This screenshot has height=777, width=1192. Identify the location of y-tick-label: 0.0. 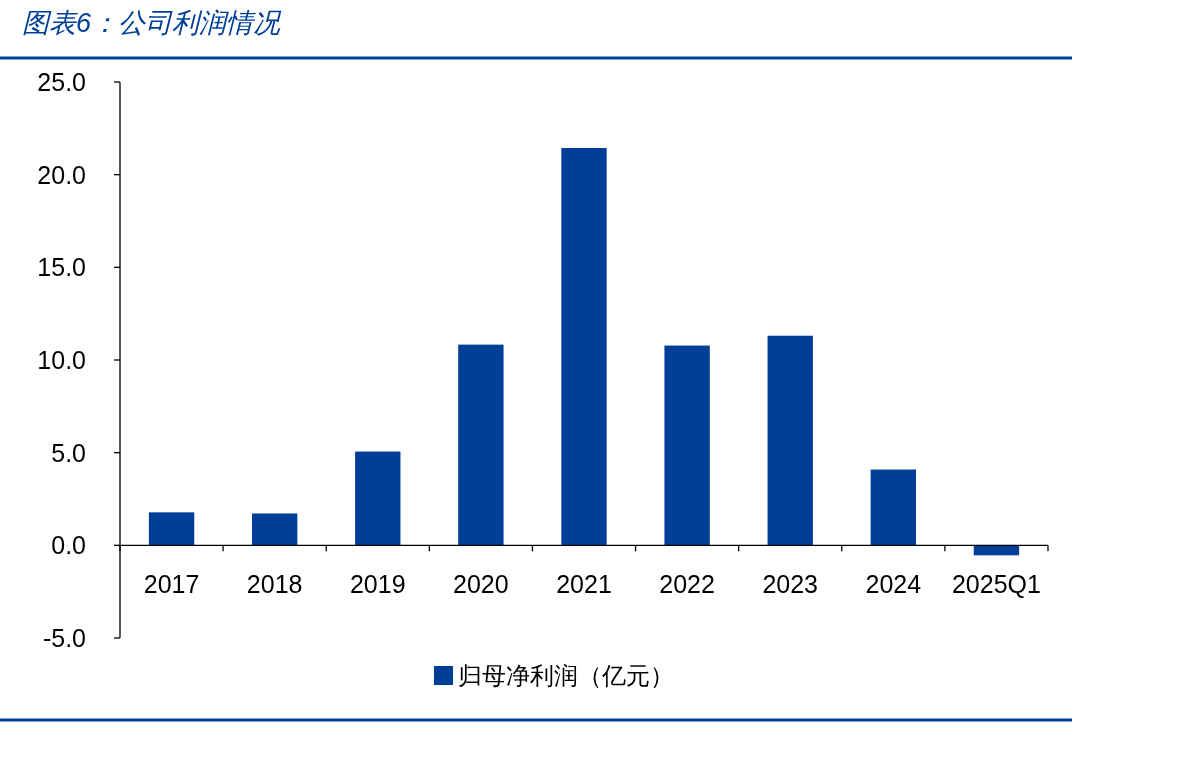
(68, 545).